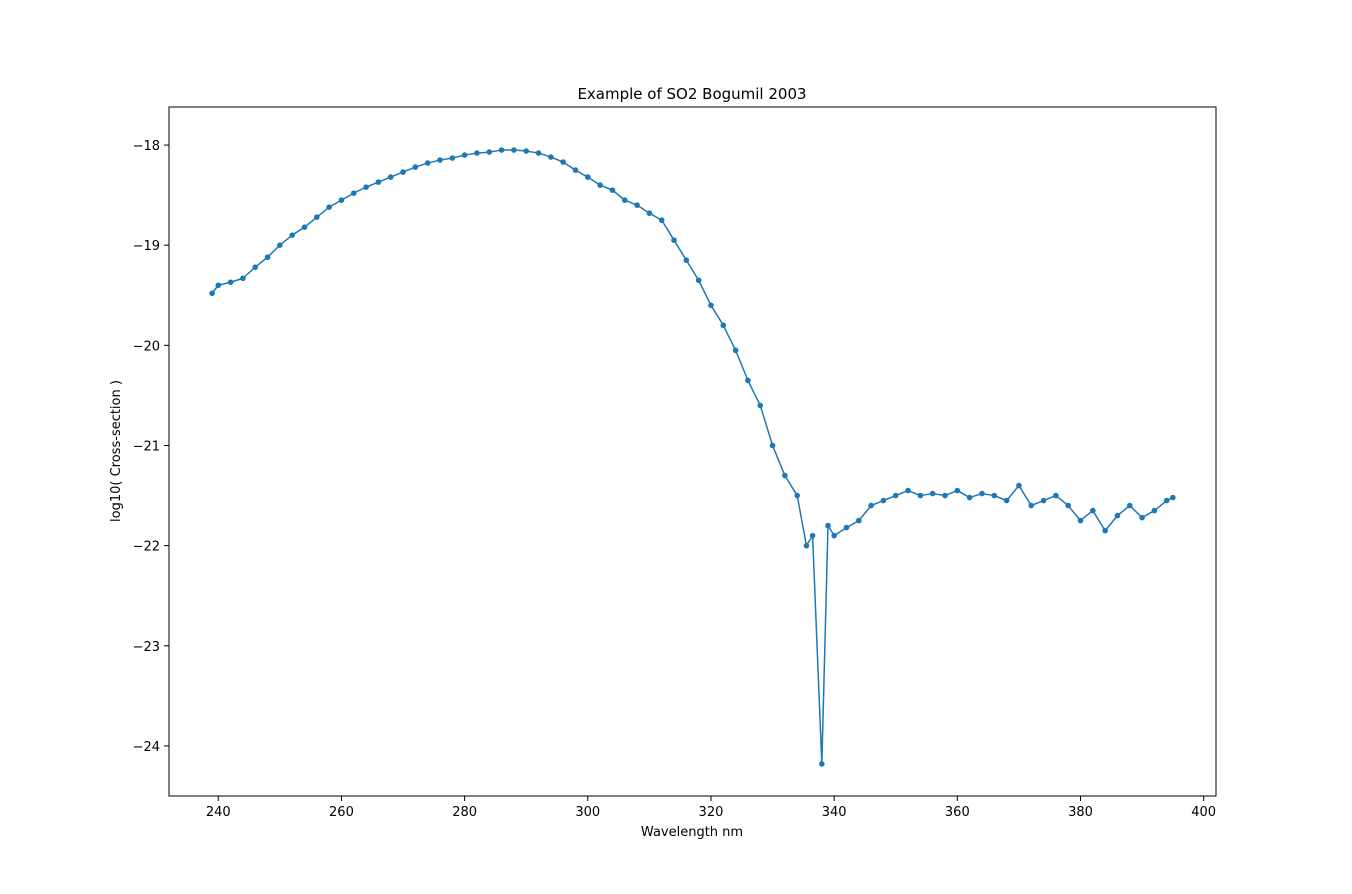  I want to click on x-tick-label: 260, so click(341, 812).